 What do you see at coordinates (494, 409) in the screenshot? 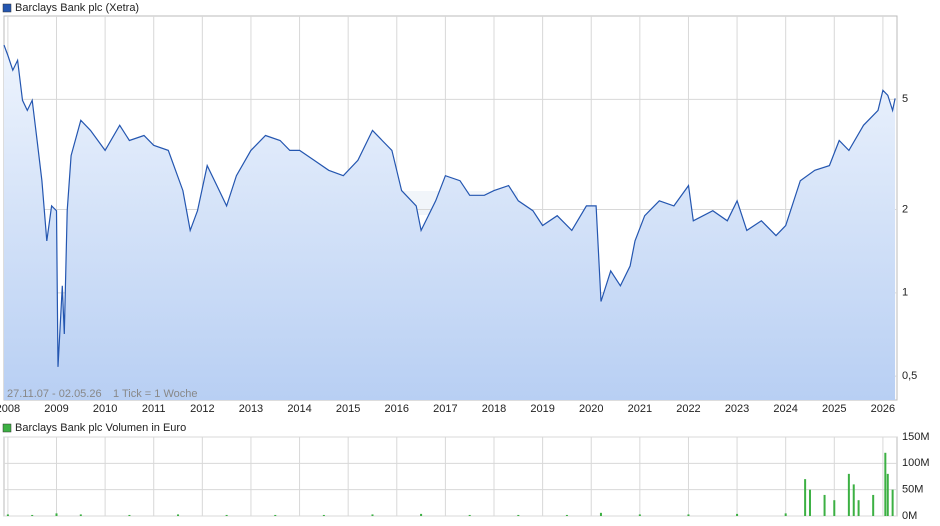
I see `x-tick-label: 2018` at bounding box center [494, 409].